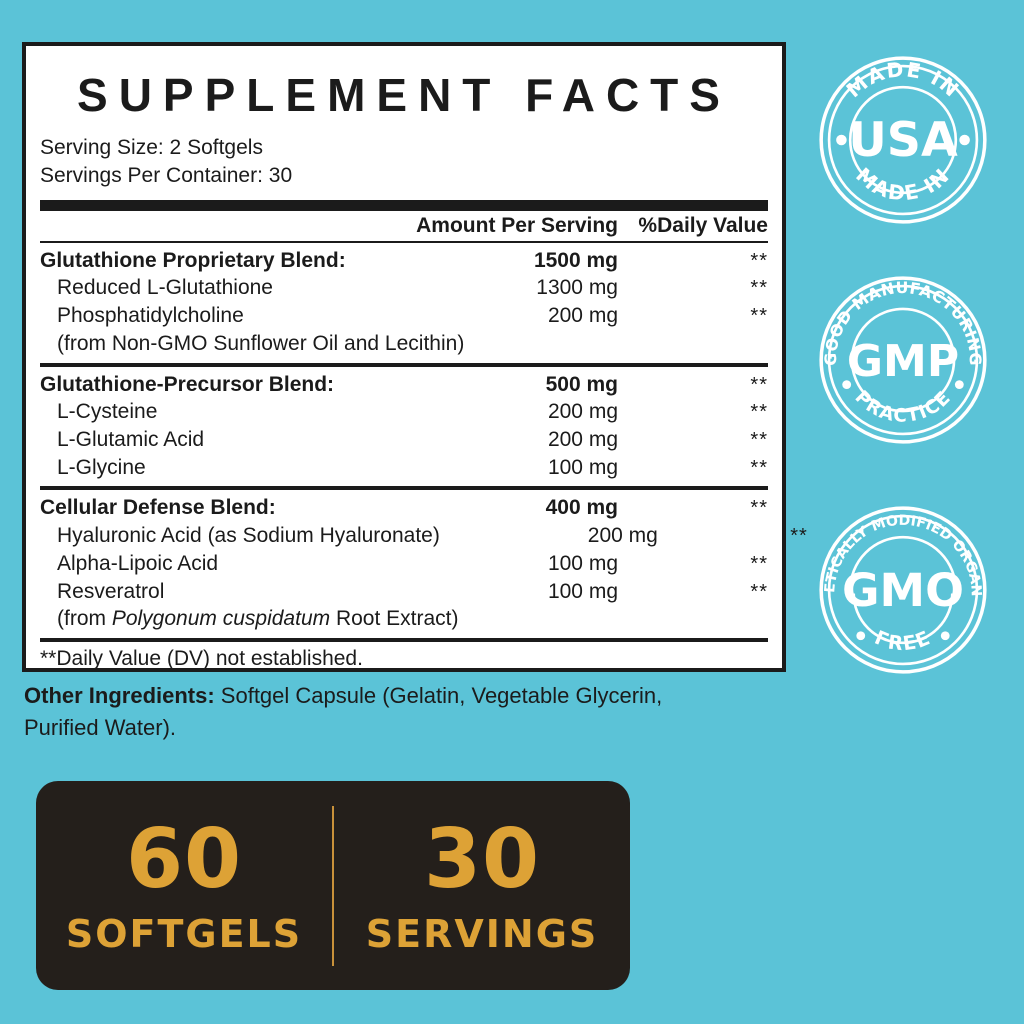  What do you see at coordinates (404, 468) in the screenshot?
I see `ingredient-row: L-Glycine 100 mg **` at bounding box center [404, 468].